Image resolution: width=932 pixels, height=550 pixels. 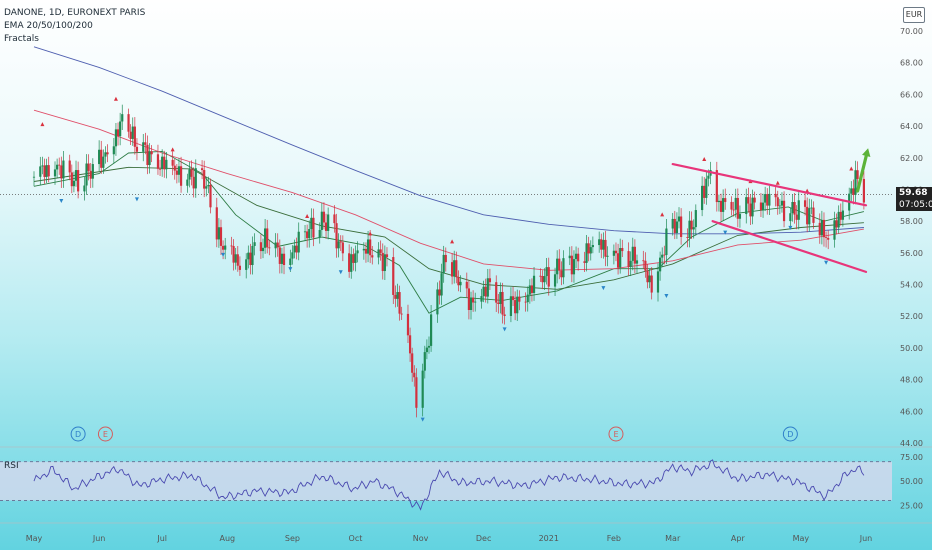 I want to click on price-tick-label: 56.00, so click(x=911, y=253).